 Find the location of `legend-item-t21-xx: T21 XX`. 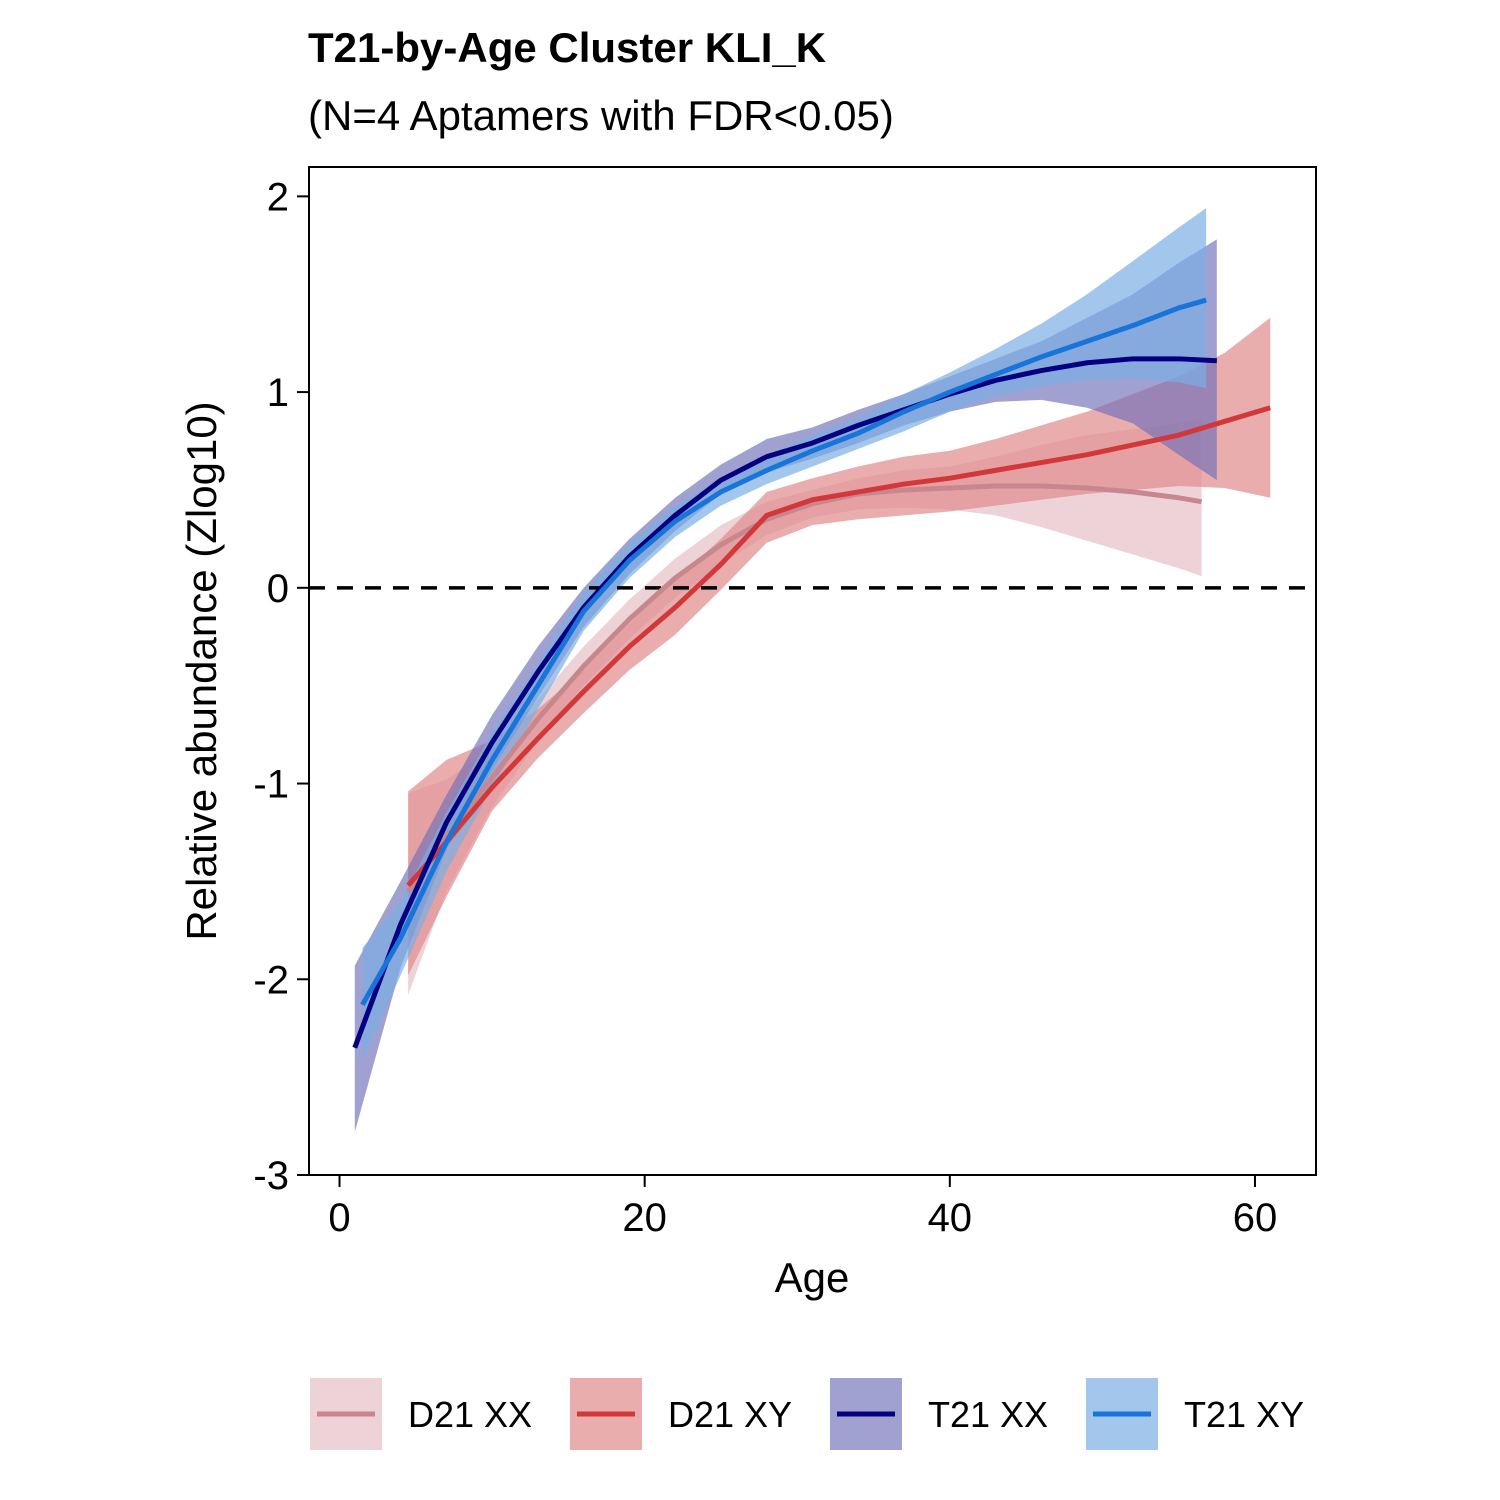

legend-item-t21-xx: T21 XX is located at coordinates (939, 1414).